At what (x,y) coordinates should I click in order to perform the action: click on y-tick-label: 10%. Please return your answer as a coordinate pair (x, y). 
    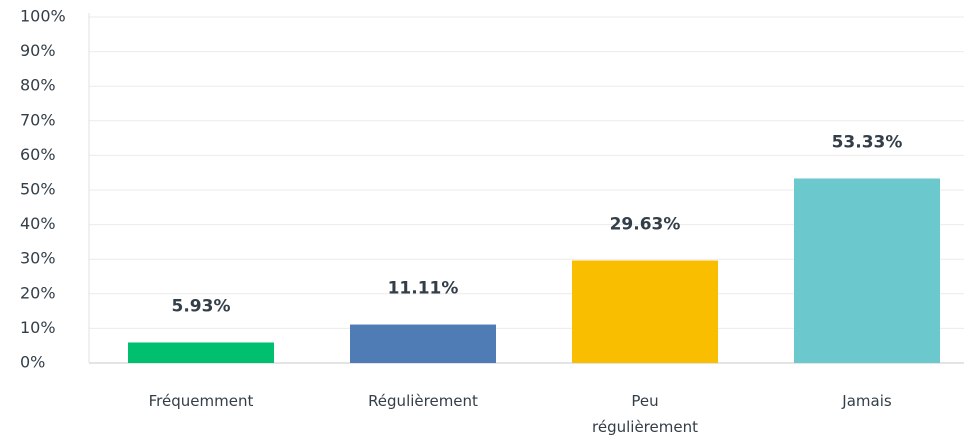
    Looking at the image, I should click on (38, 327).